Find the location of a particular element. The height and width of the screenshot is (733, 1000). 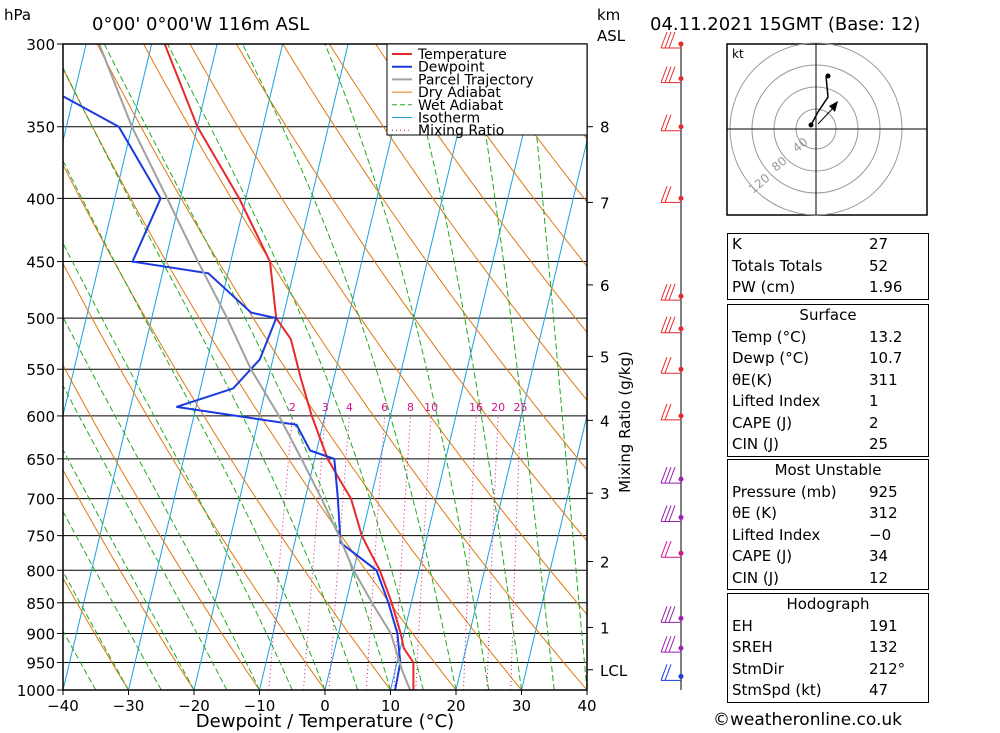

legend-label: Temperature is located at coordinates (462, 55).